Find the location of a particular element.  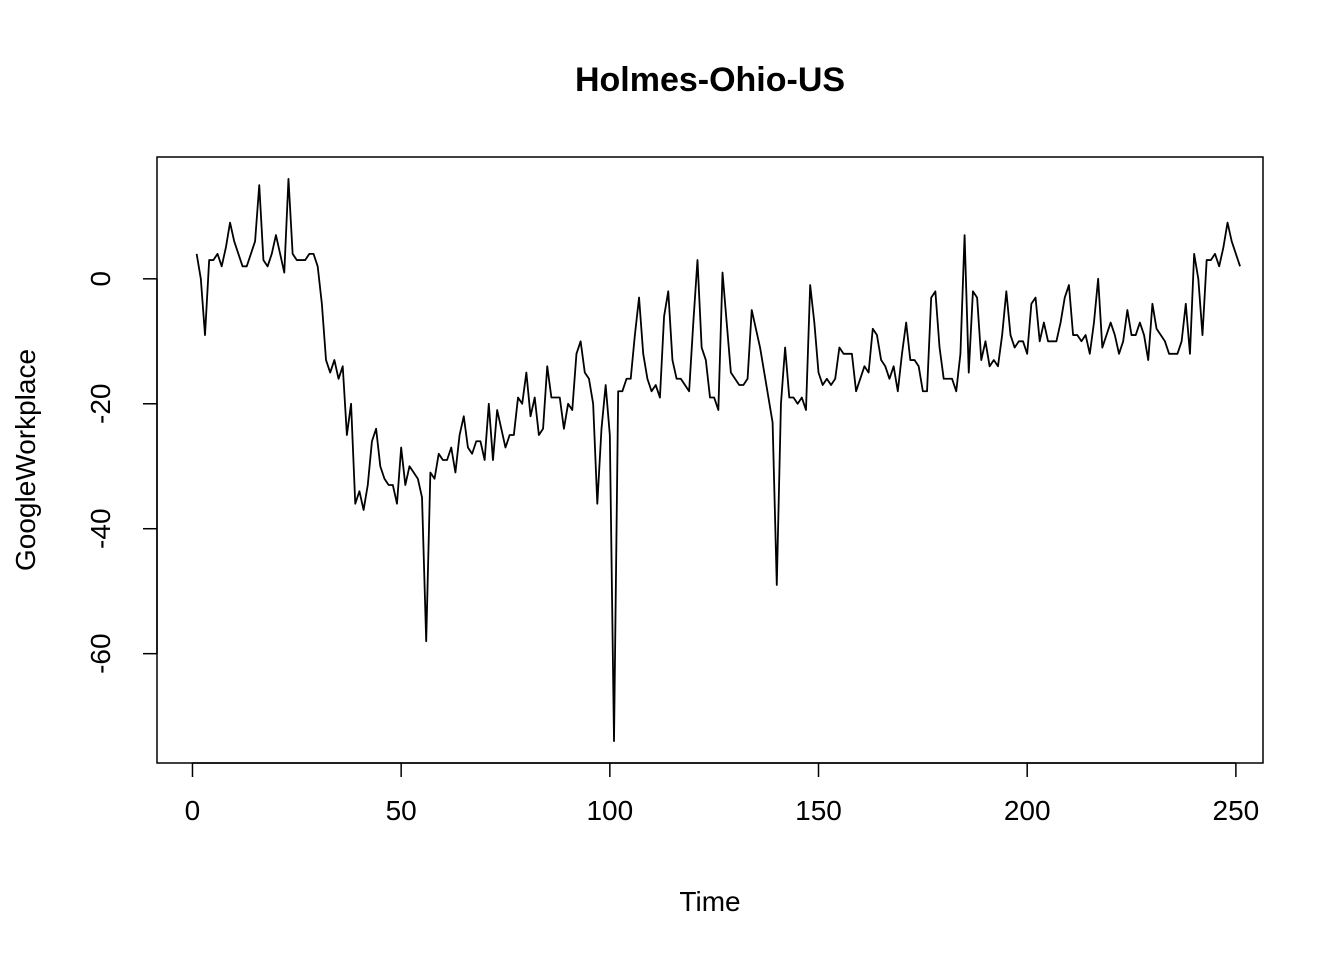

x-axis-label: Time is located at coordinates (709, 901).